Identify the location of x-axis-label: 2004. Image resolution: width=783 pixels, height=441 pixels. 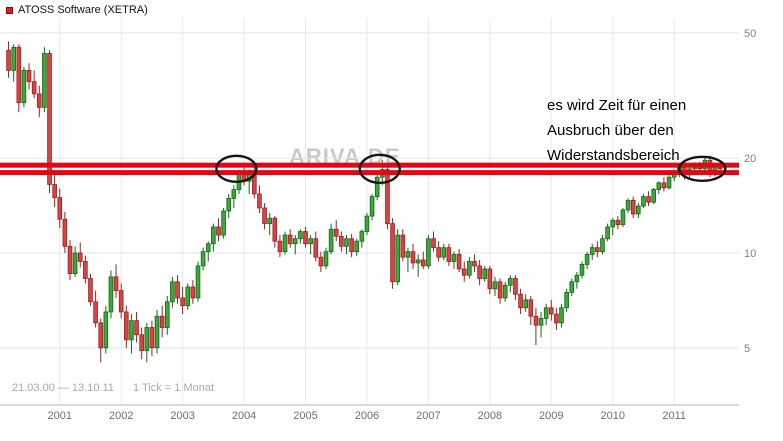
(244, 416).